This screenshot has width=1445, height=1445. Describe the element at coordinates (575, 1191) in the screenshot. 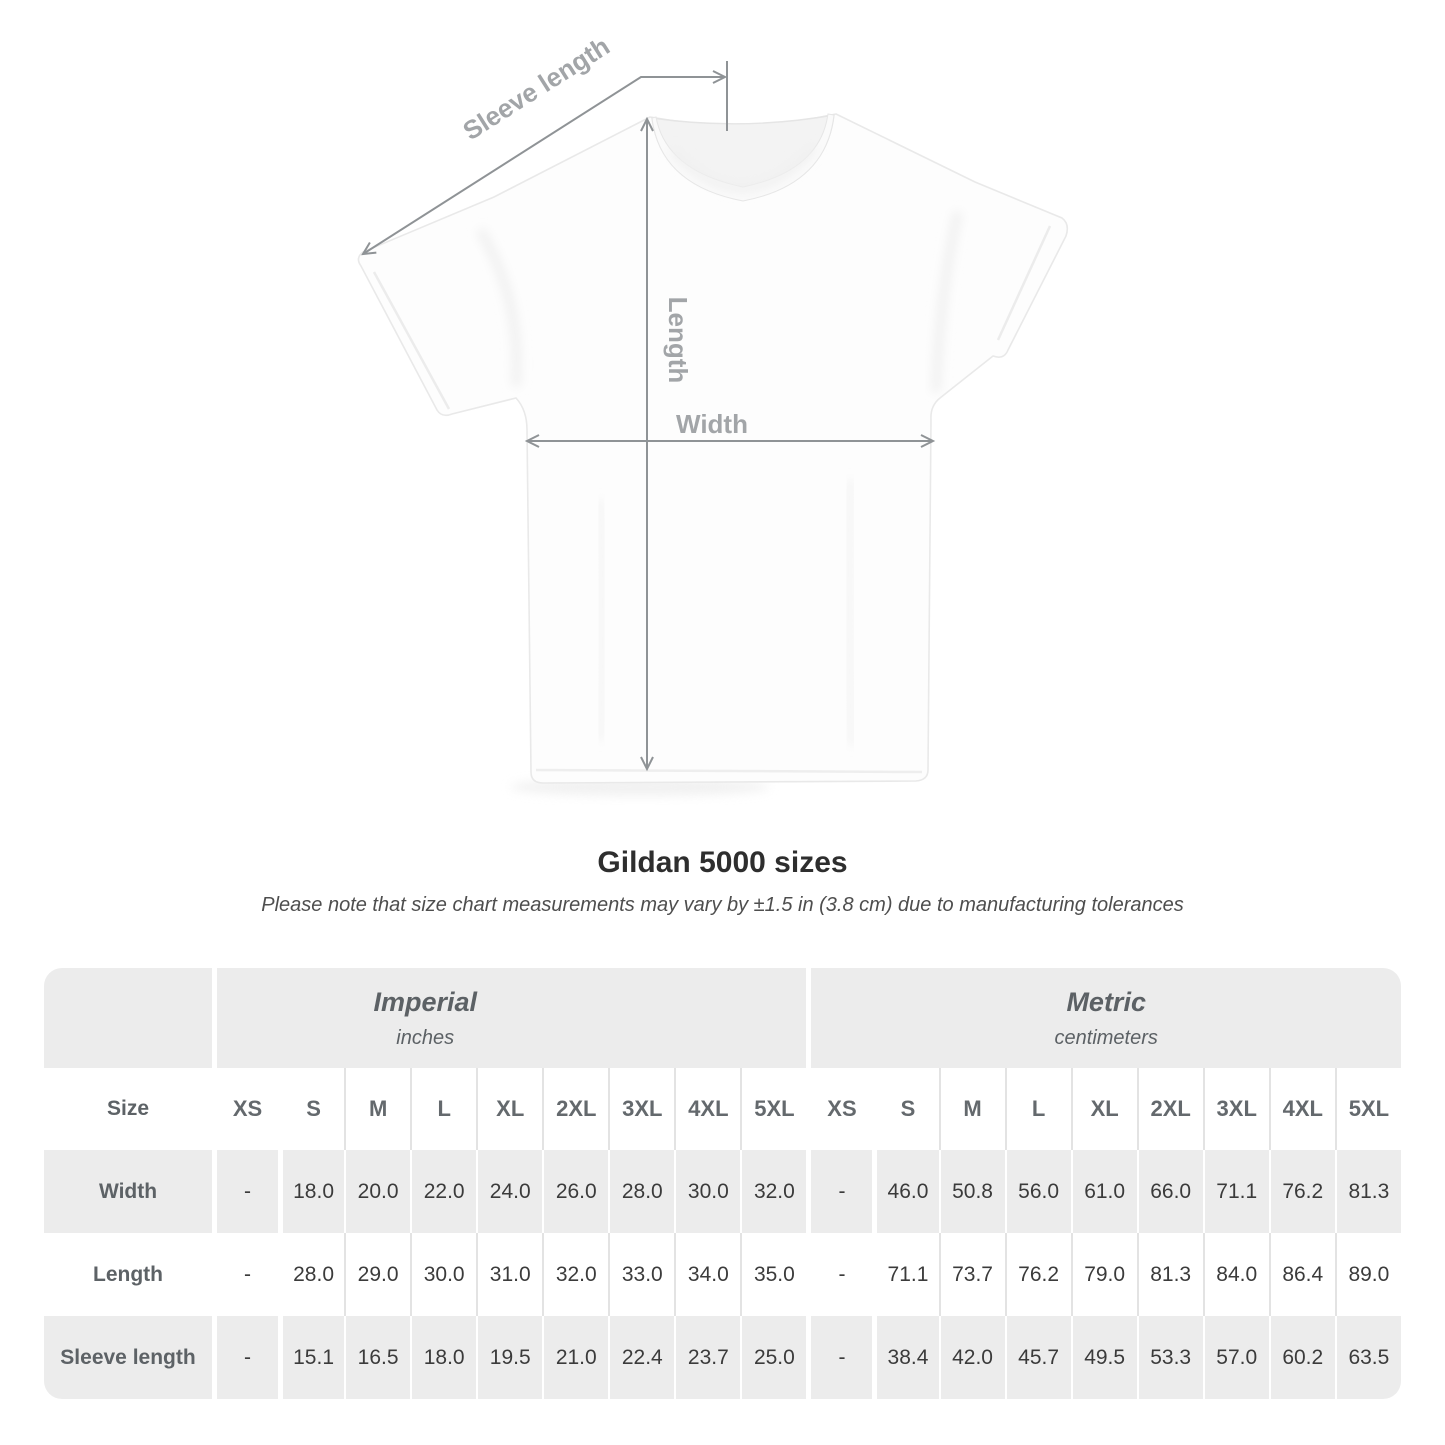

I see `measurement-cell: 26.0` at that location.